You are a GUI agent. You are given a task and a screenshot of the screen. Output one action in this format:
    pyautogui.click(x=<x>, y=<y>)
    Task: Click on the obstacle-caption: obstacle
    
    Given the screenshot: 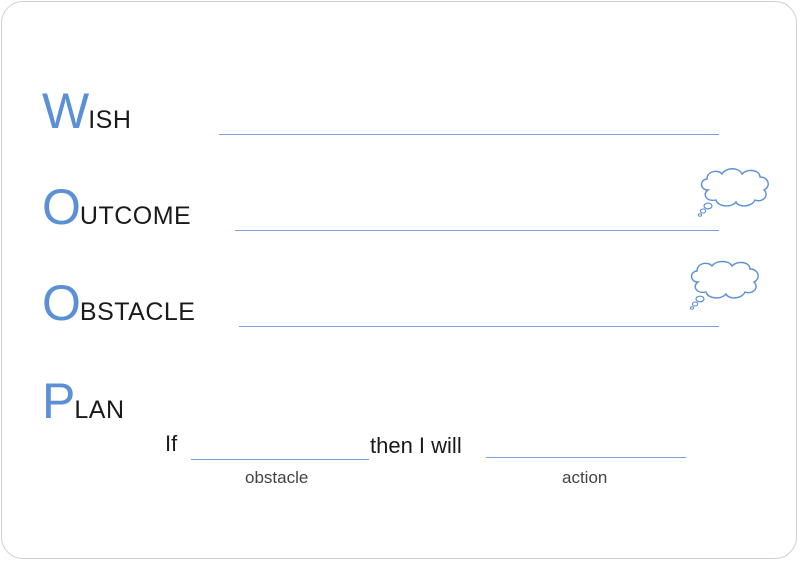 What is the action you would take?
    pyautogui.click(x=277, y=477)
    